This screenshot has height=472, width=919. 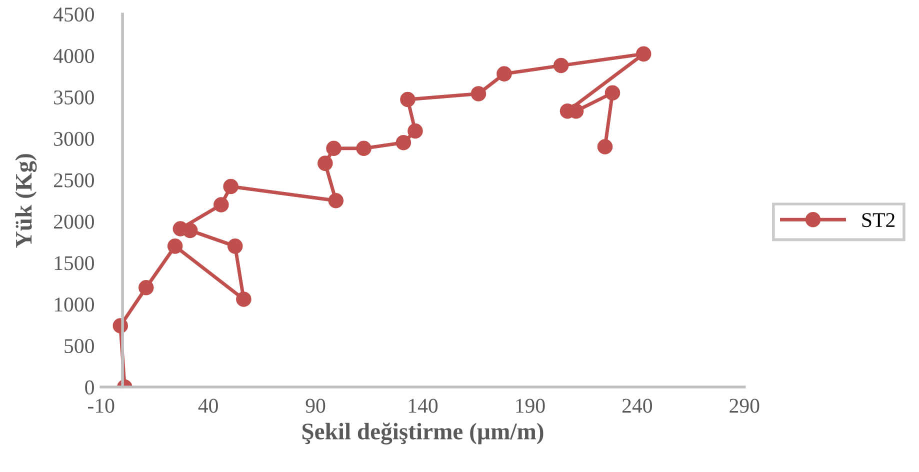 What do you see at coordinates (74, 305) in the screenshot?
I see `y-tick-label: 1000` at bounding box center [74, 305].